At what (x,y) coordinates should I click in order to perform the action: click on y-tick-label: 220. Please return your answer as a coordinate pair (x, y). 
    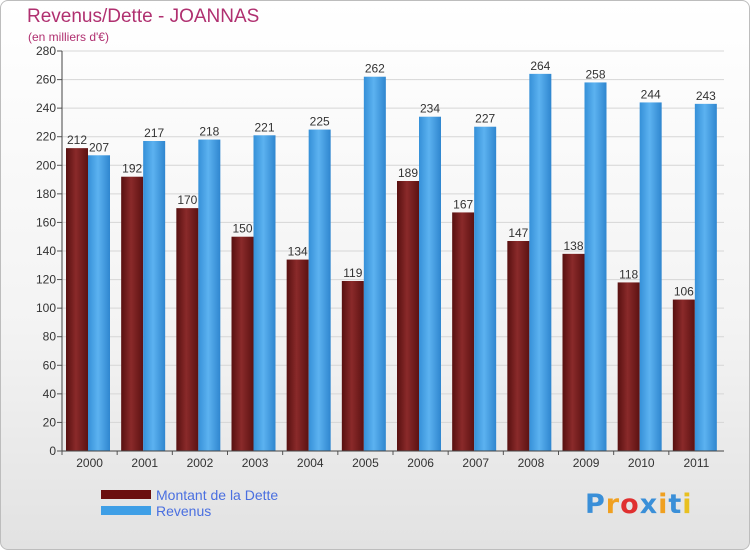
    Looking at the image, I should click on (46, 137).